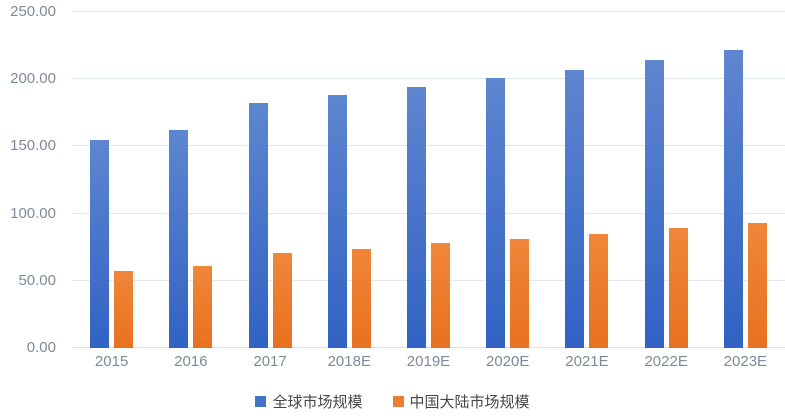  I want to click on y-axis: 0.00 50.00 100.00 150.00 200.00 250.00, so click(28, 209).